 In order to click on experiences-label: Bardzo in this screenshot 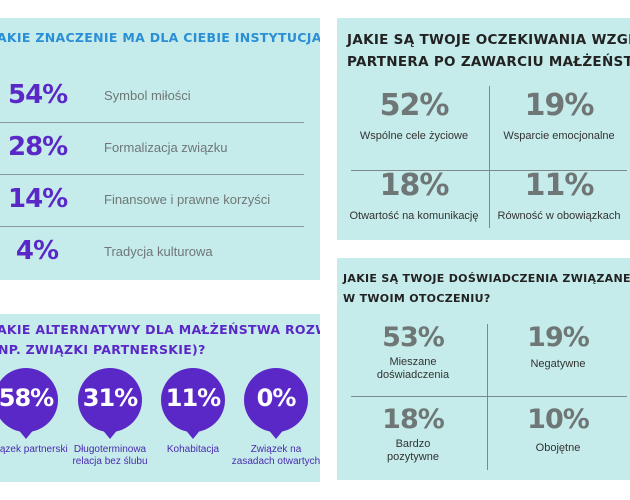, I will do `click(413, 444)`.